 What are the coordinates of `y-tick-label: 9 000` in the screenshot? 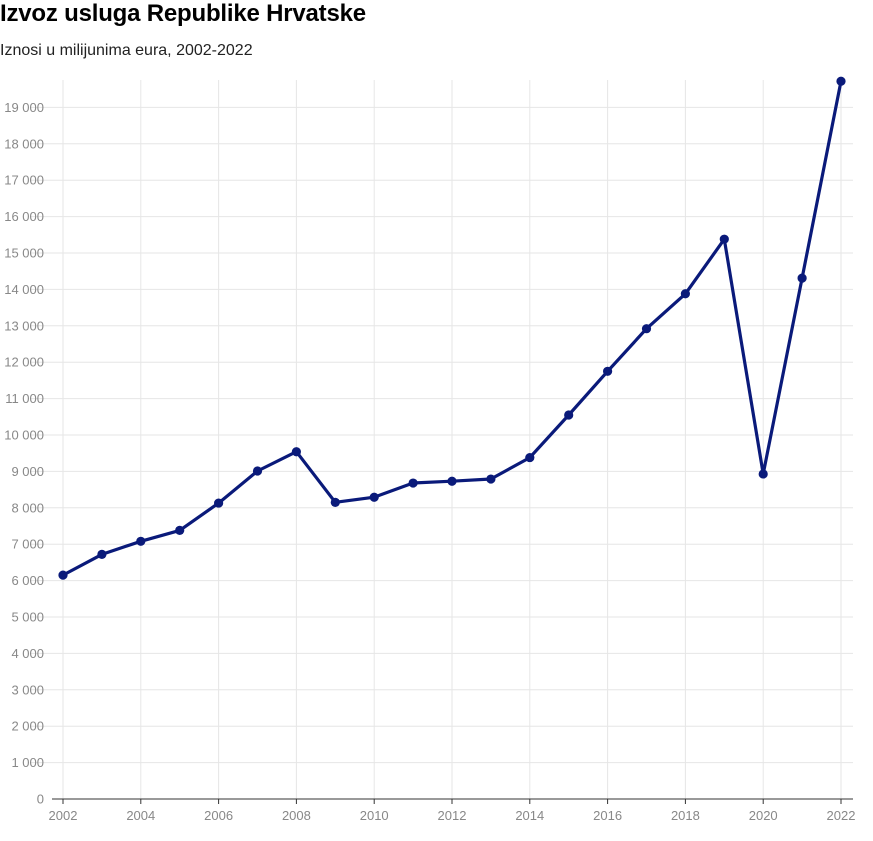 It's located at (27, 471).